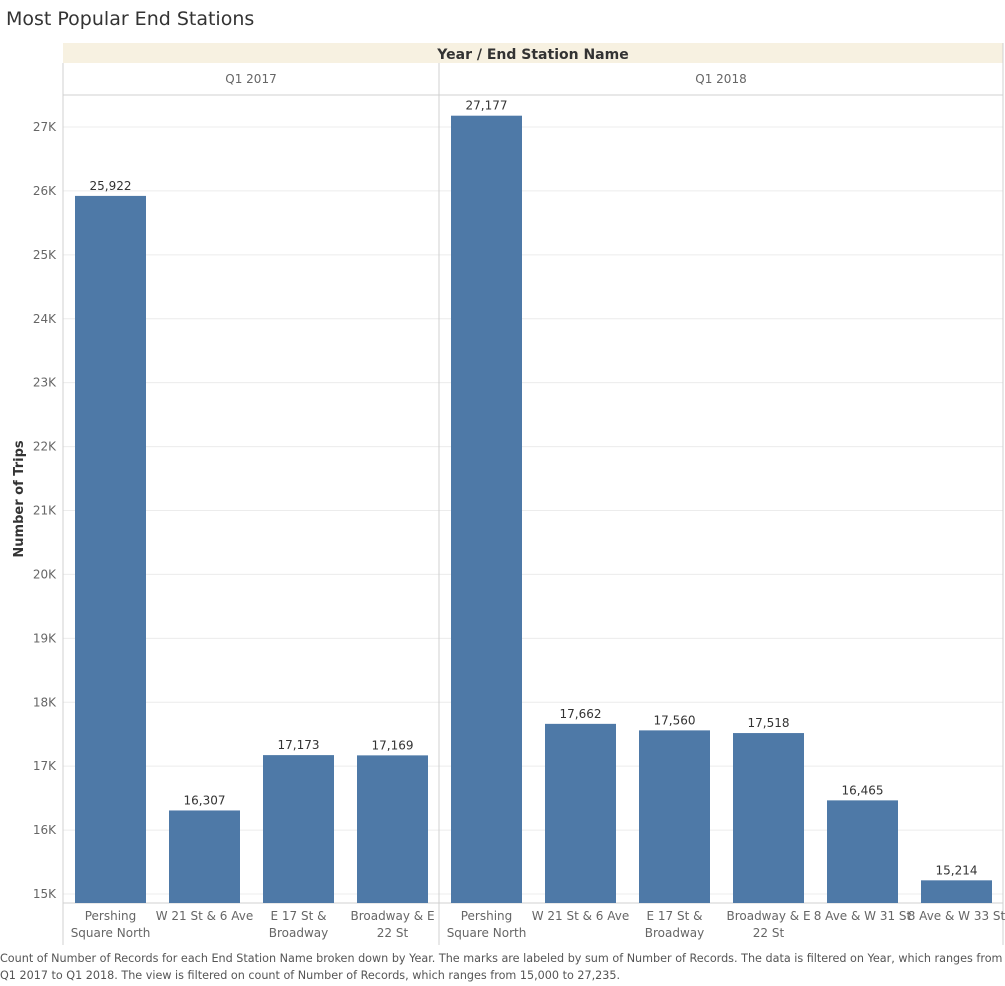 The height and width of the screenshot is (986, 1005). What do you see at coordinates (45, 191) in the screenshot?
I see `y-tick-label: 26K` at bounding box center [45, 191].